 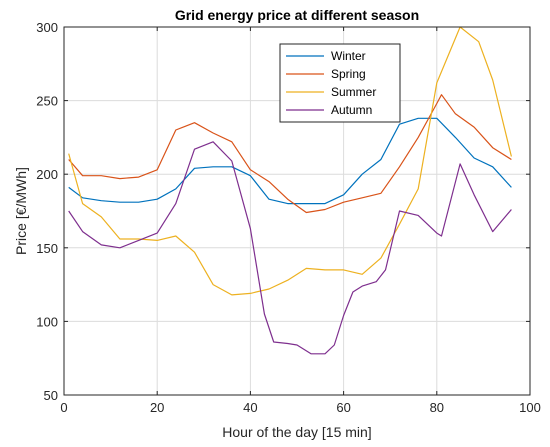 I want to click on x-axis-label: Hour of the day [15 min], so click(x=296, y=432).